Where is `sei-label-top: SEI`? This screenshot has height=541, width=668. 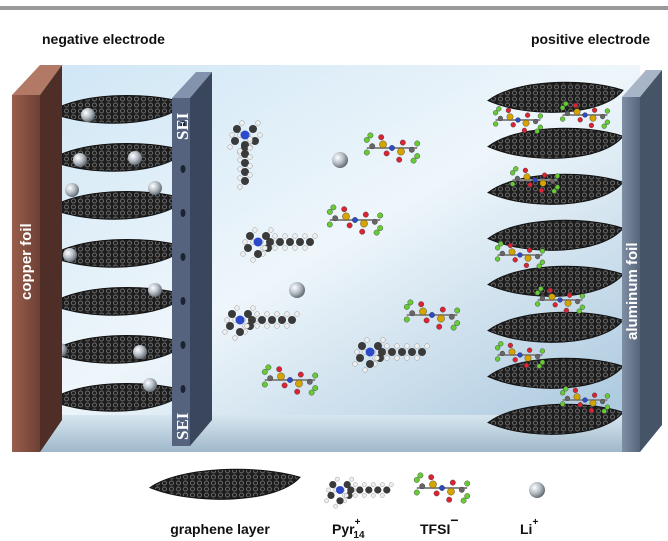 sei-label-top: SEI is located at coordinates (182, 126).